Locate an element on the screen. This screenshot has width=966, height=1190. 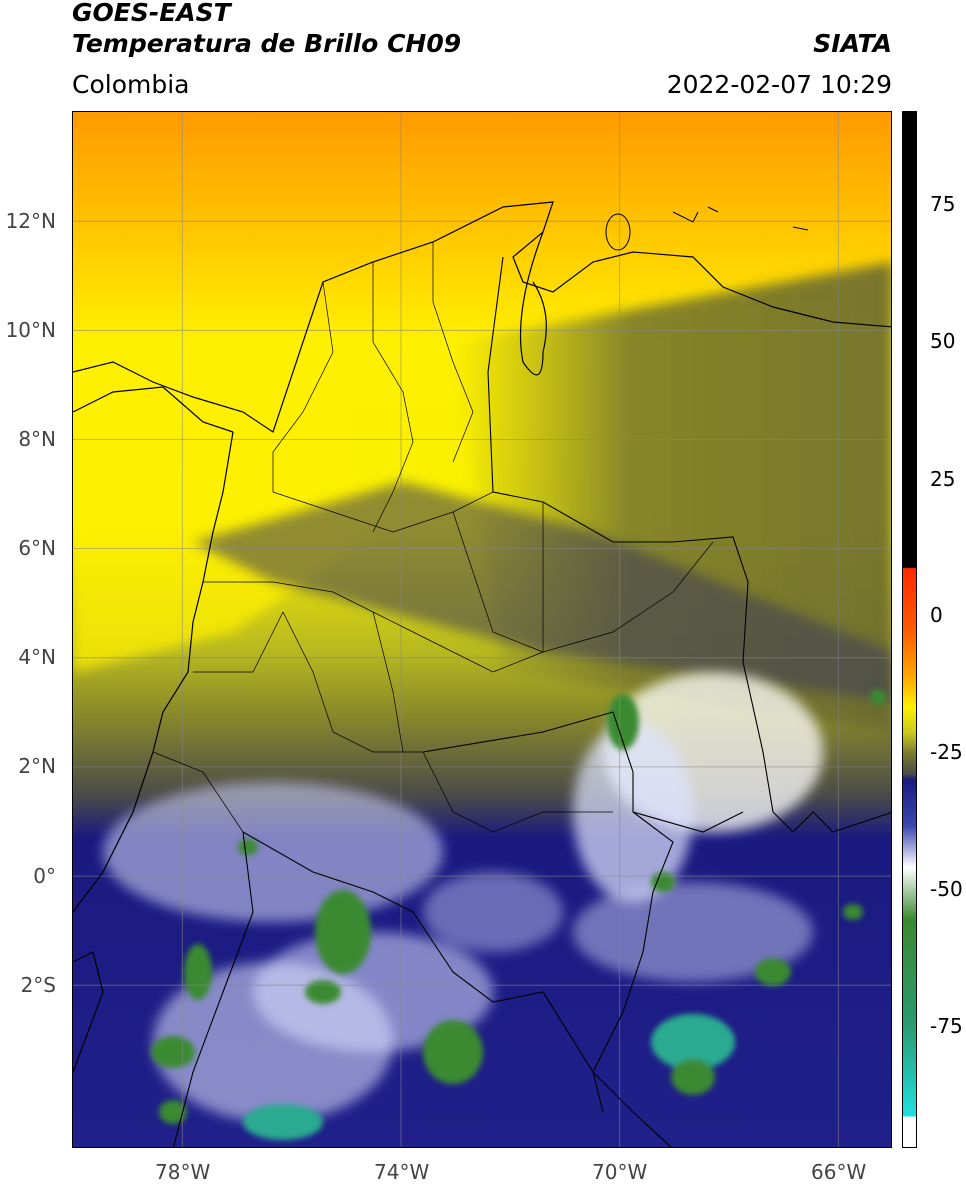
colorbar-tick-50: 50 is located at coordinates (943, 341).